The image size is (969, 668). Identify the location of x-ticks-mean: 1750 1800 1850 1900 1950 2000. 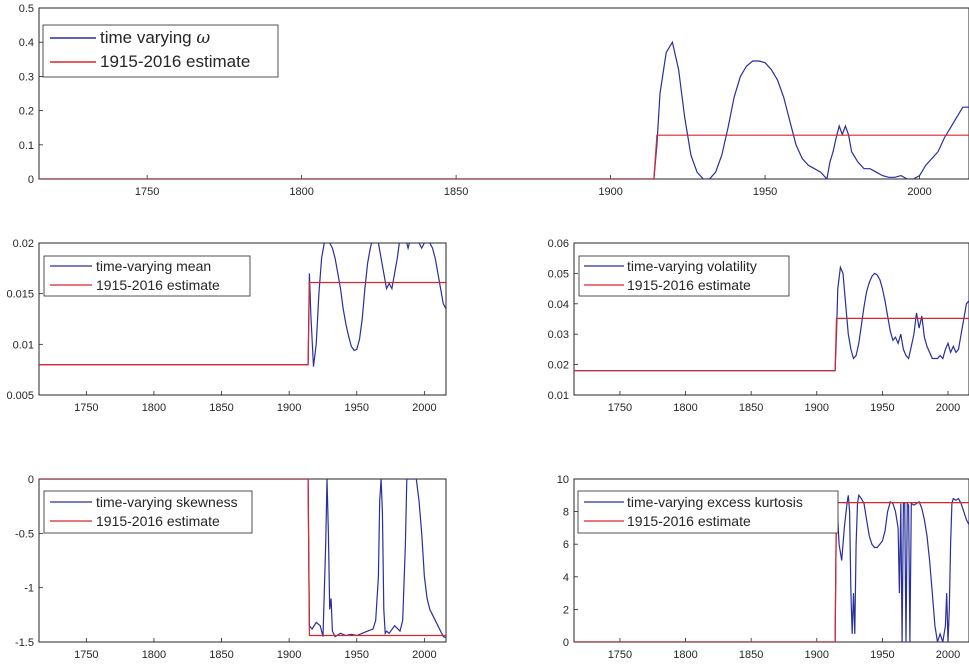
(255, 402).